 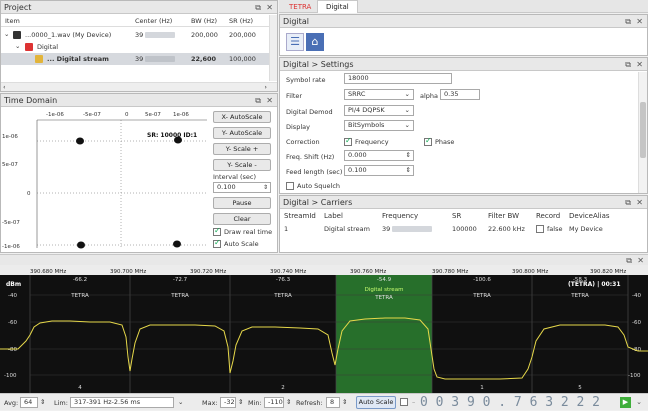 What do you see at coordinates (504, 216) in the screenshot?
I see `col-filter-bw: Filter BW` at bounding box center [504, 216].